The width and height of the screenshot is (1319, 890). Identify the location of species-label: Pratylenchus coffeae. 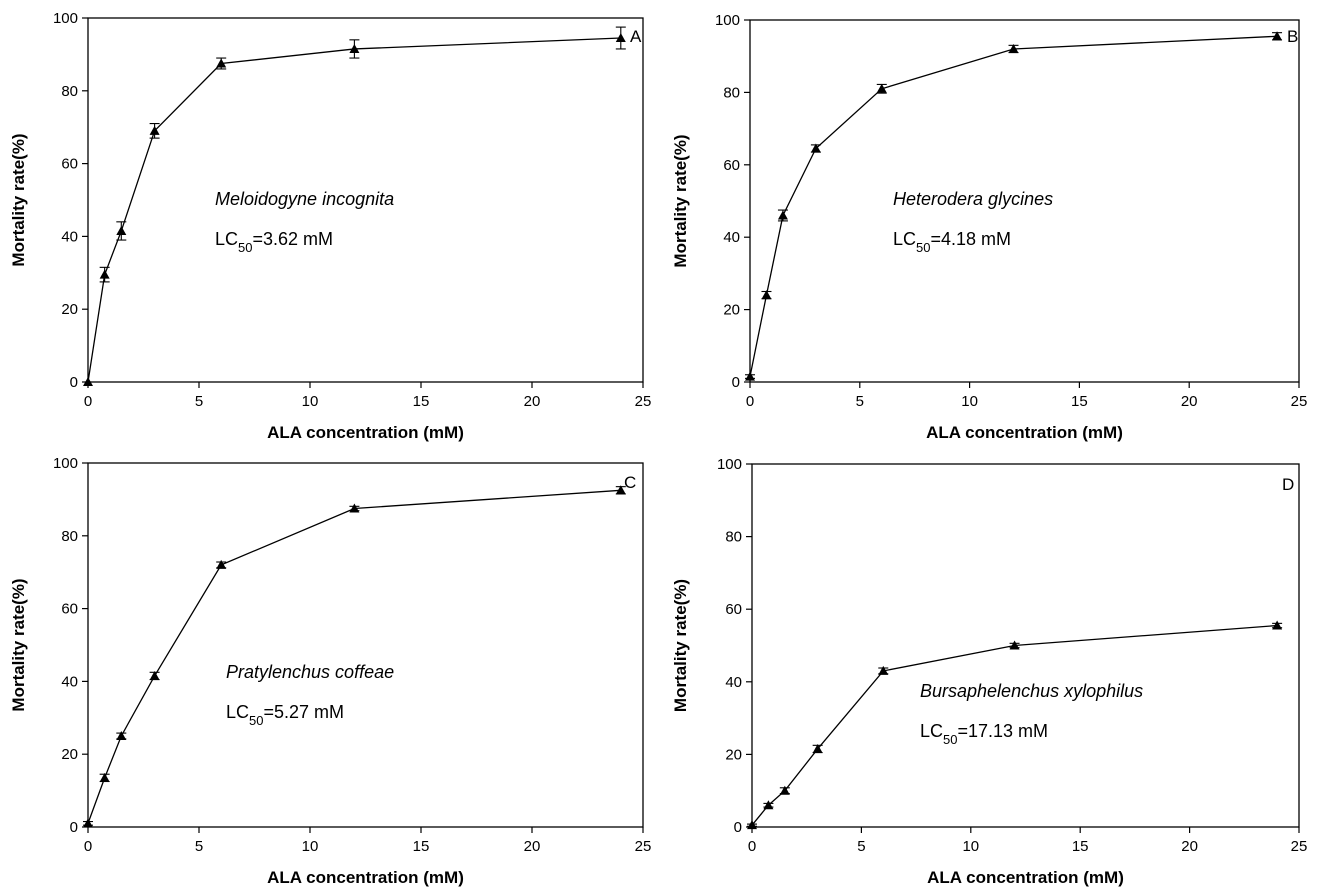
(310, 672).